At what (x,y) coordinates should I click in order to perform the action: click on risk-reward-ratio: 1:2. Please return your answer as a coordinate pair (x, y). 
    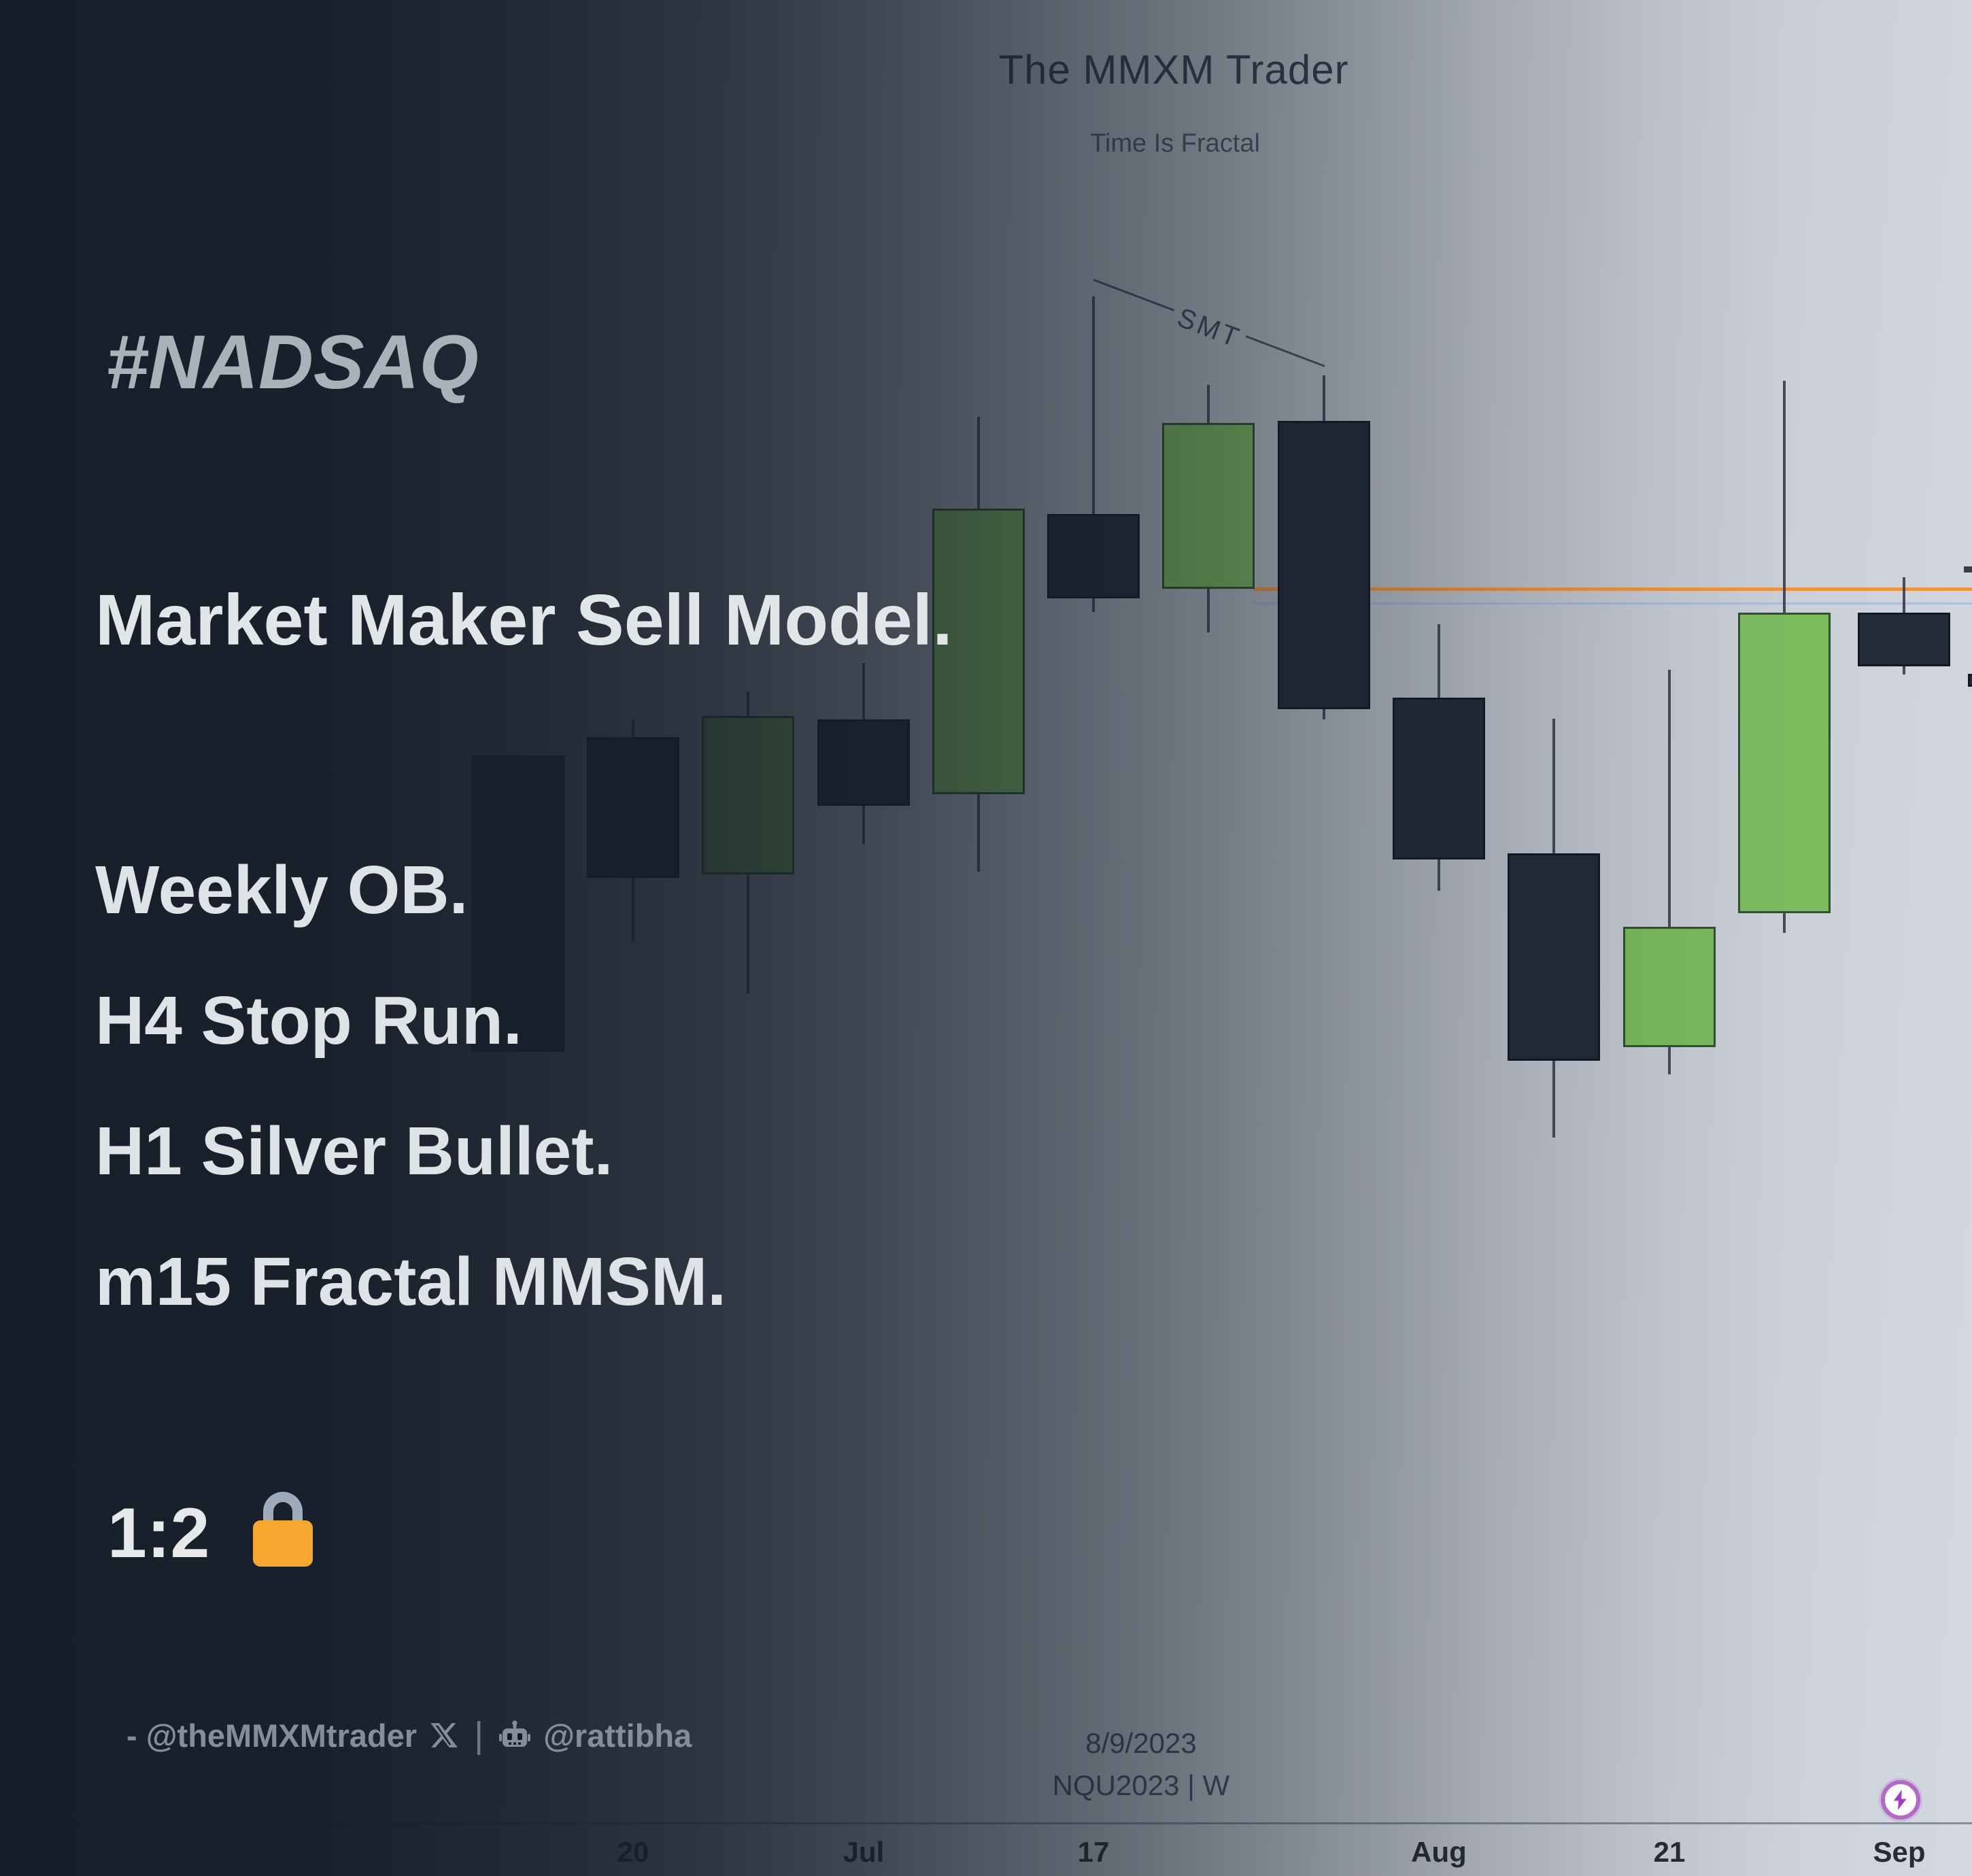
    Looking at the image, I should click on (159, 1533).